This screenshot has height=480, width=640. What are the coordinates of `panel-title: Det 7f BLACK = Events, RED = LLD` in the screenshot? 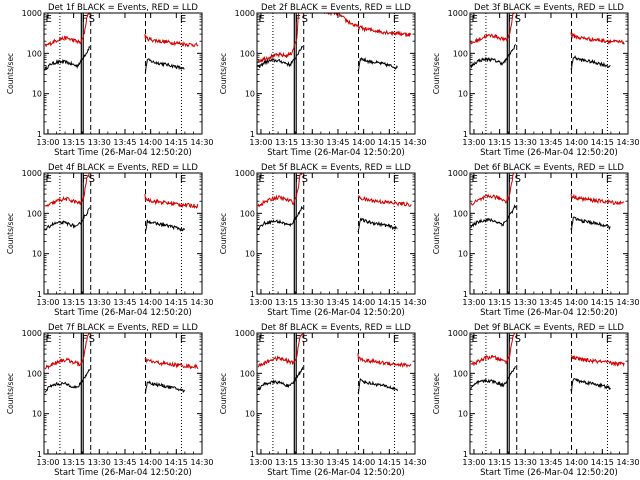 It's located at (123, 328).